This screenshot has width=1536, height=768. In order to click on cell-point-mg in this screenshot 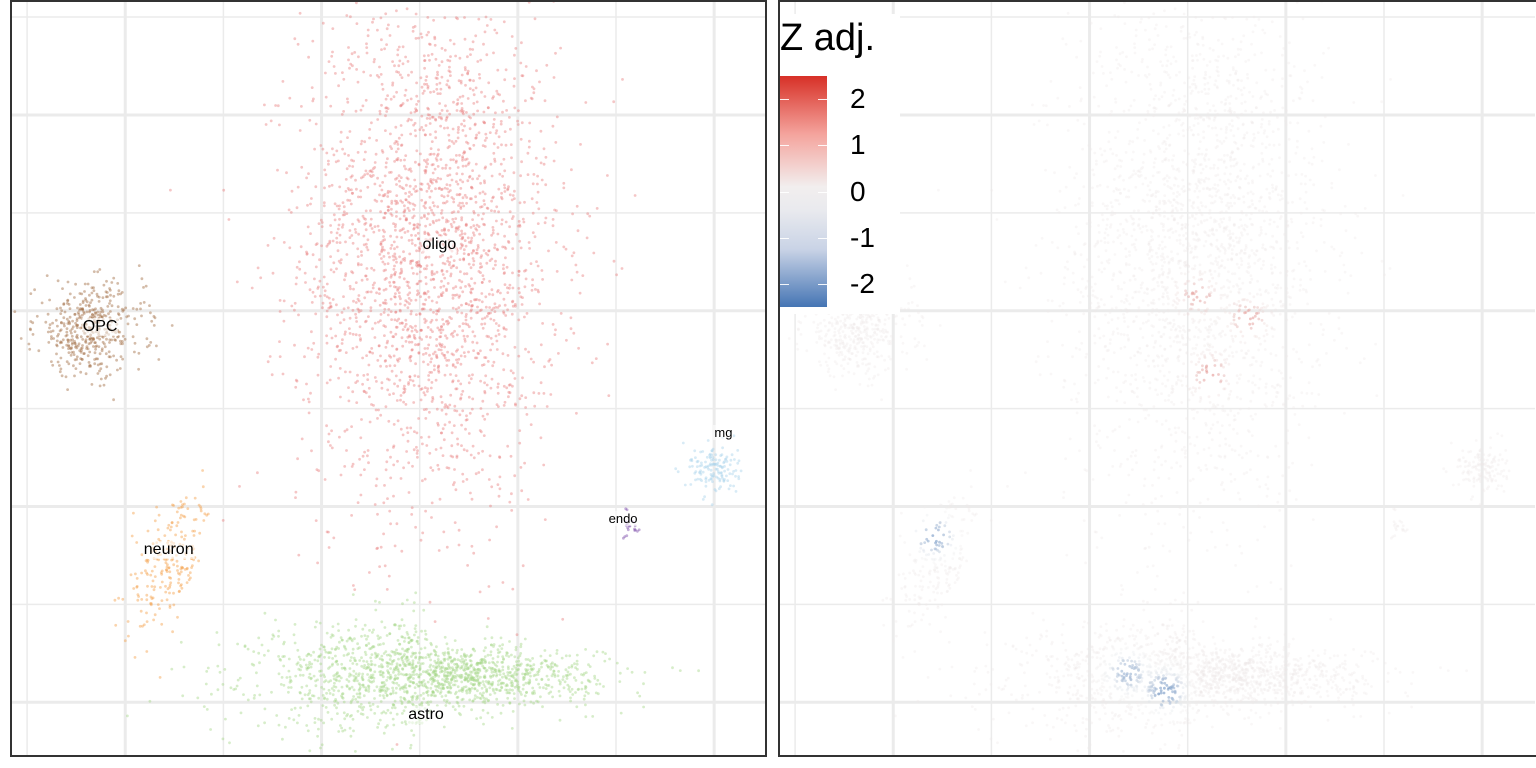, I will do `click(685, 485)`.